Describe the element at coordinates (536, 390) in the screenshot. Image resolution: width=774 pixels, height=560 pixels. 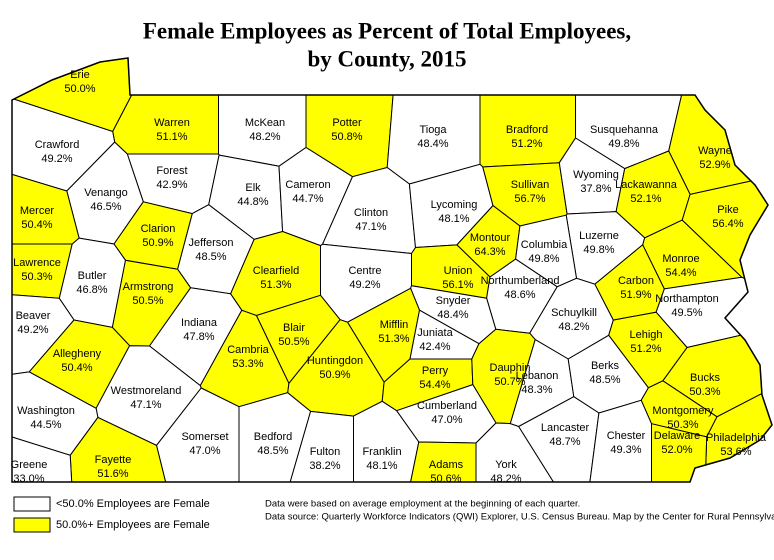
I see `county-value: 48.3%` at that location.